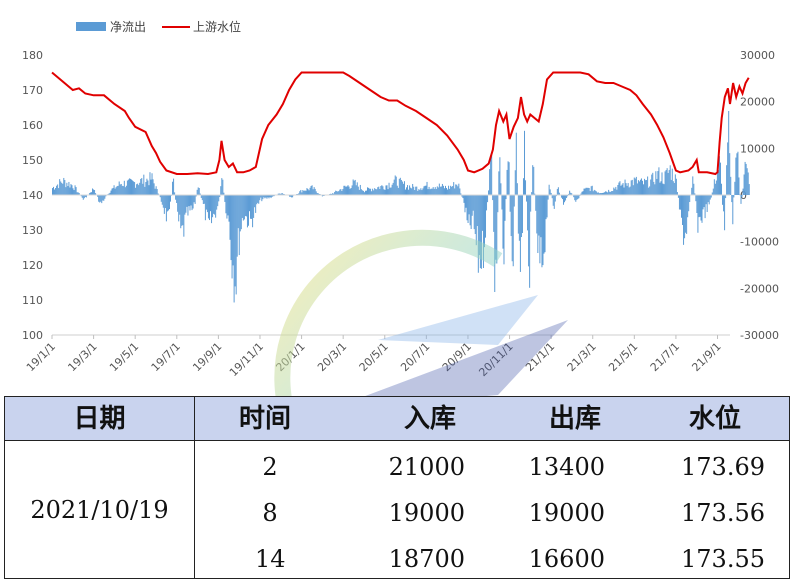 The height and width of the screenshot is (582, 796). Describe the element at coordinates (757, 102) in the screenshot. I see `y-right-tick-label: 20000` at that location.